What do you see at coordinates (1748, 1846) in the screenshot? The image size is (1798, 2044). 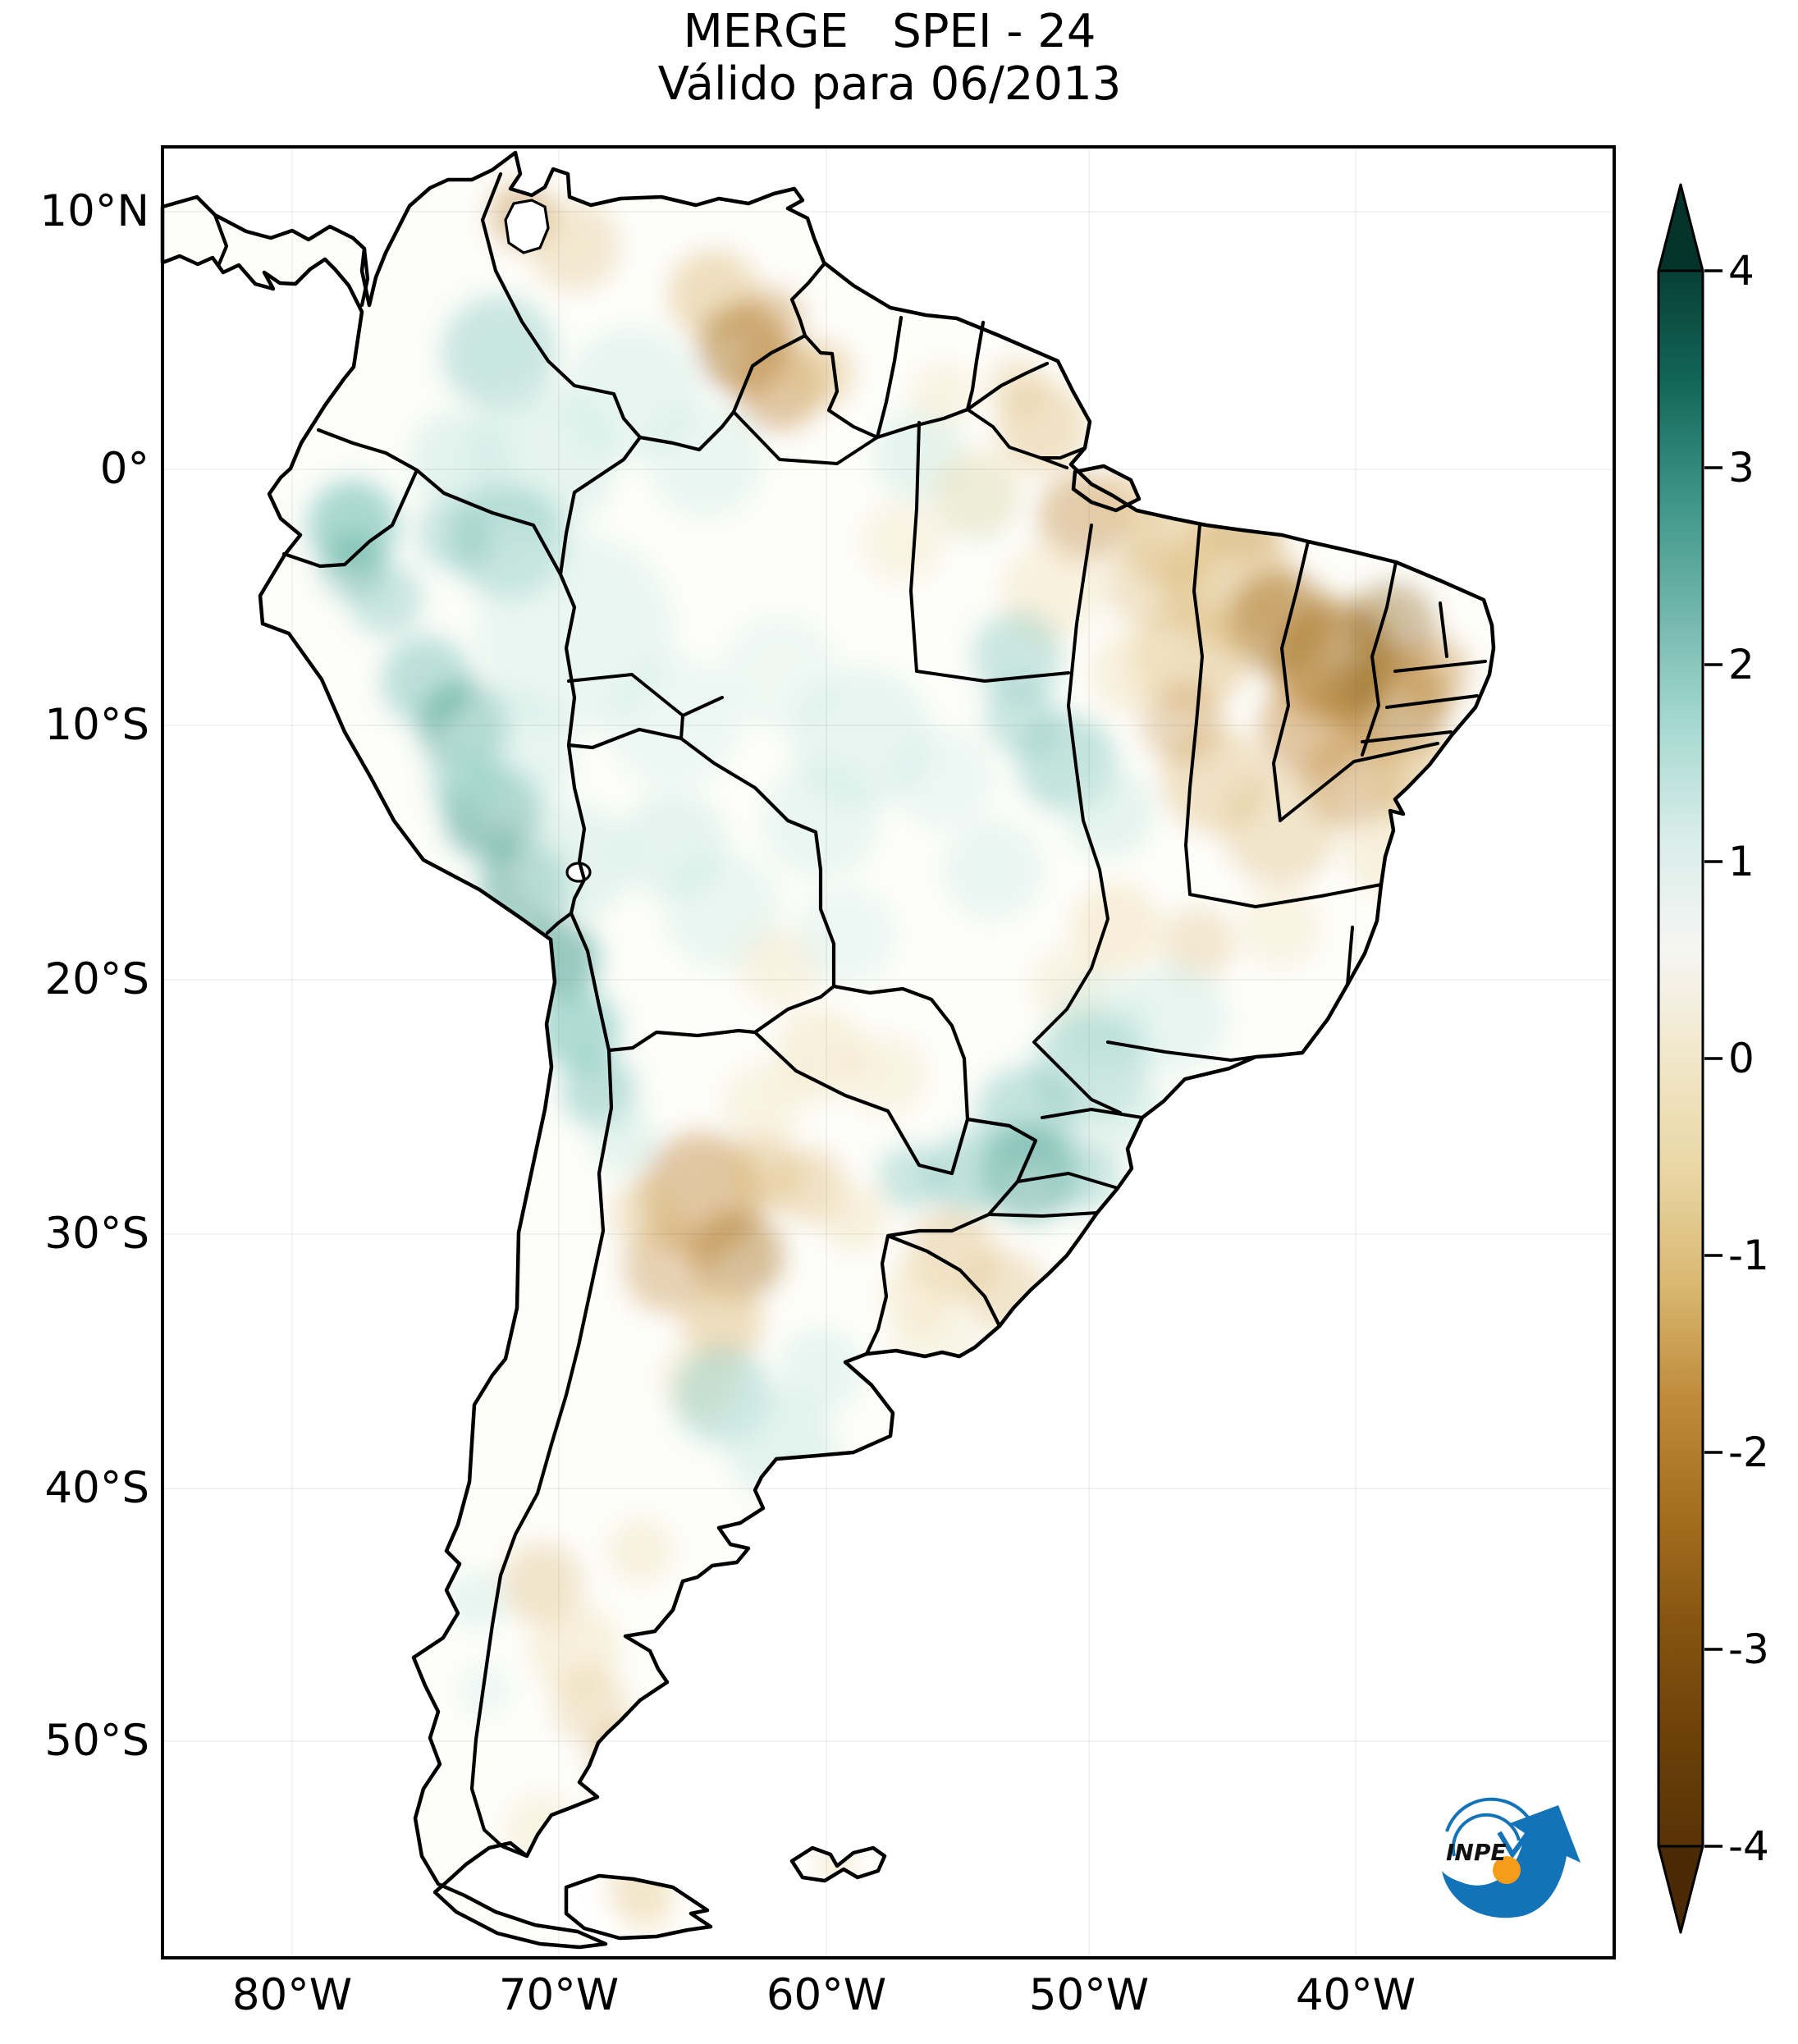 I see `colorbar-tick-label: -4` at bounding box center [1748, 1846].